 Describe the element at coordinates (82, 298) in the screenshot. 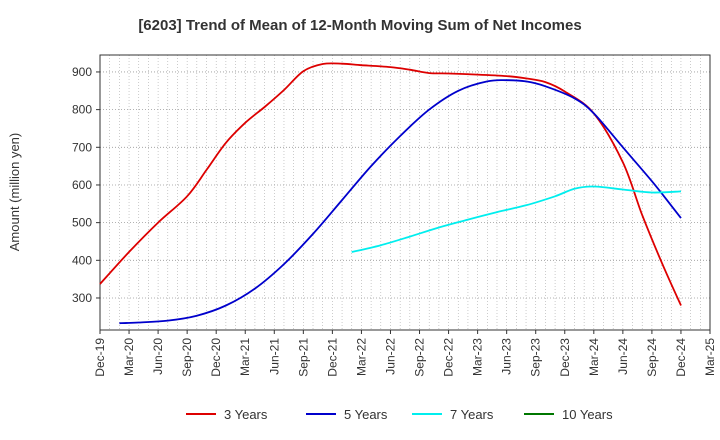

I see `y-tick-label: 300` at that location.